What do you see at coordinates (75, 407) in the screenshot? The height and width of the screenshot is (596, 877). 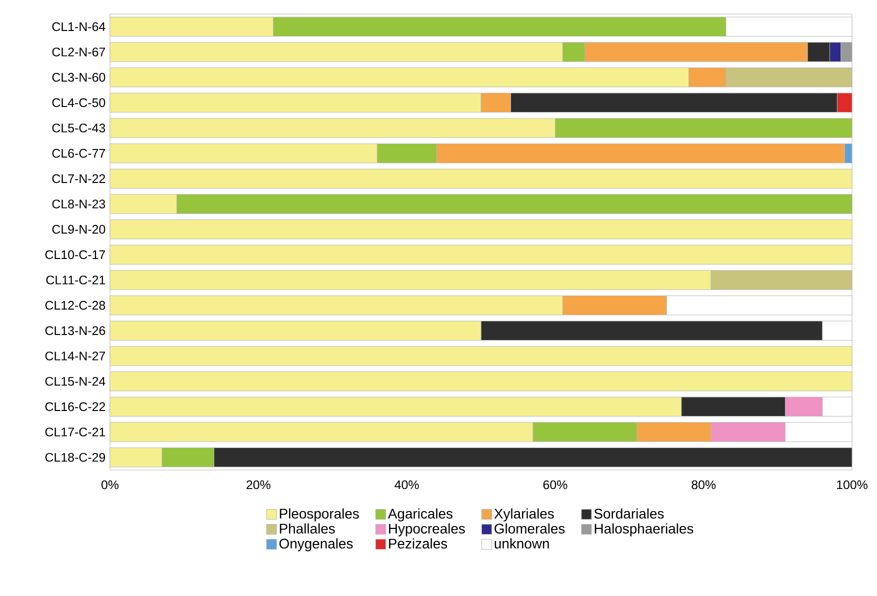 I see `y-tick-label: CL16-C-22` at bounding box center [75, 407].